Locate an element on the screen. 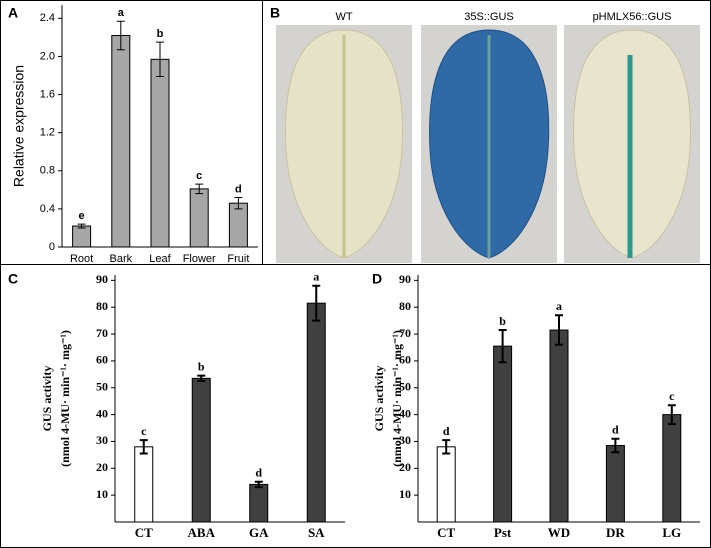 This screenshot has width=711, height=548. x-tick-label: ABA is located at coordinates (202, 532).